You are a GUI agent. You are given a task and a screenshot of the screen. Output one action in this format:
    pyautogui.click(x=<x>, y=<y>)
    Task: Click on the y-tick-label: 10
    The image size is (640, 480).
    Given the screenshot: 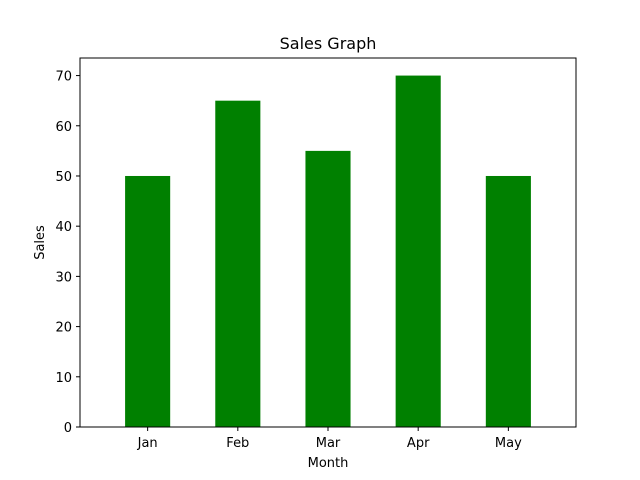 What is the action you would take?
    pyautogui.click(x=63, y=378)
    